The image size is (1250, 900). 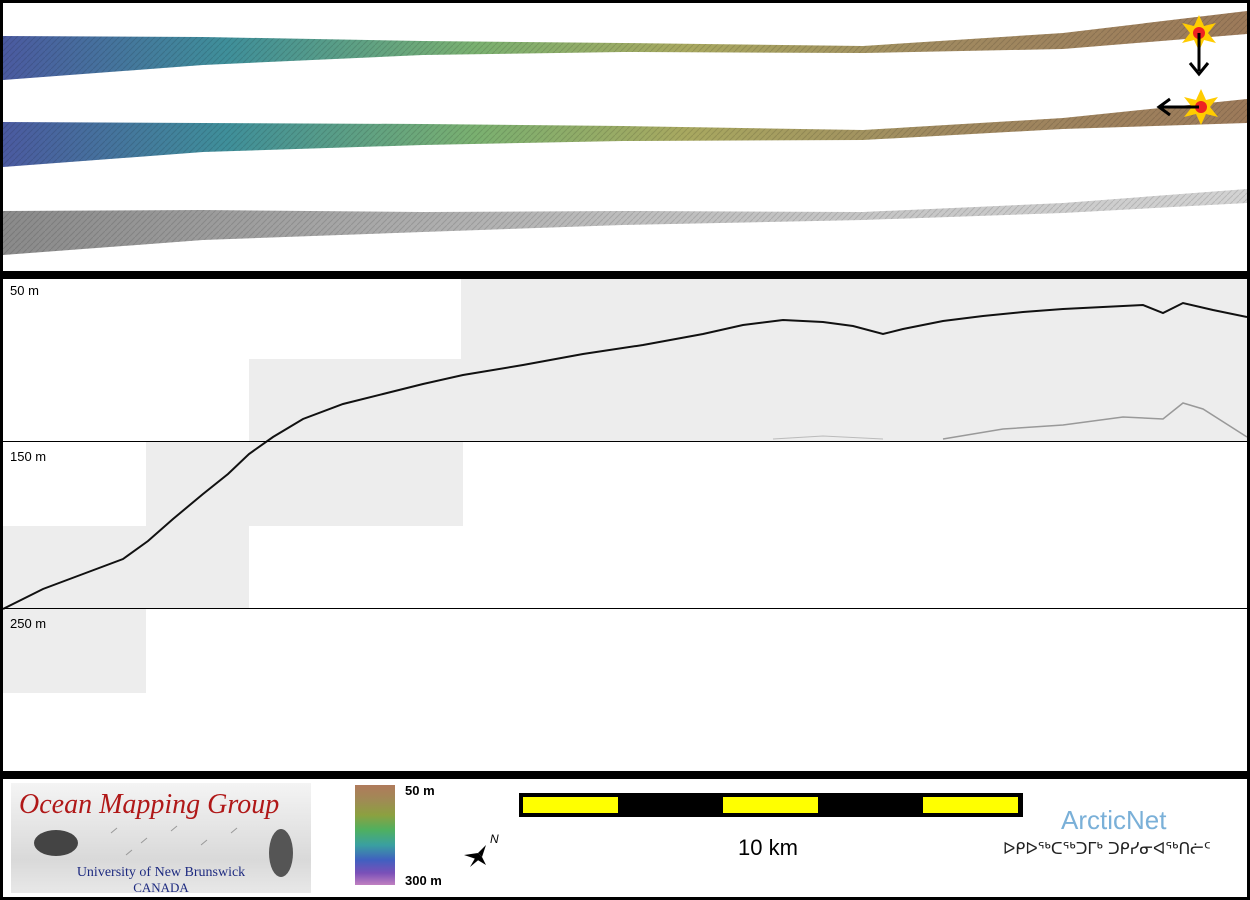 I want to click on logo-country: CANADA, so click(x=161, y=887).